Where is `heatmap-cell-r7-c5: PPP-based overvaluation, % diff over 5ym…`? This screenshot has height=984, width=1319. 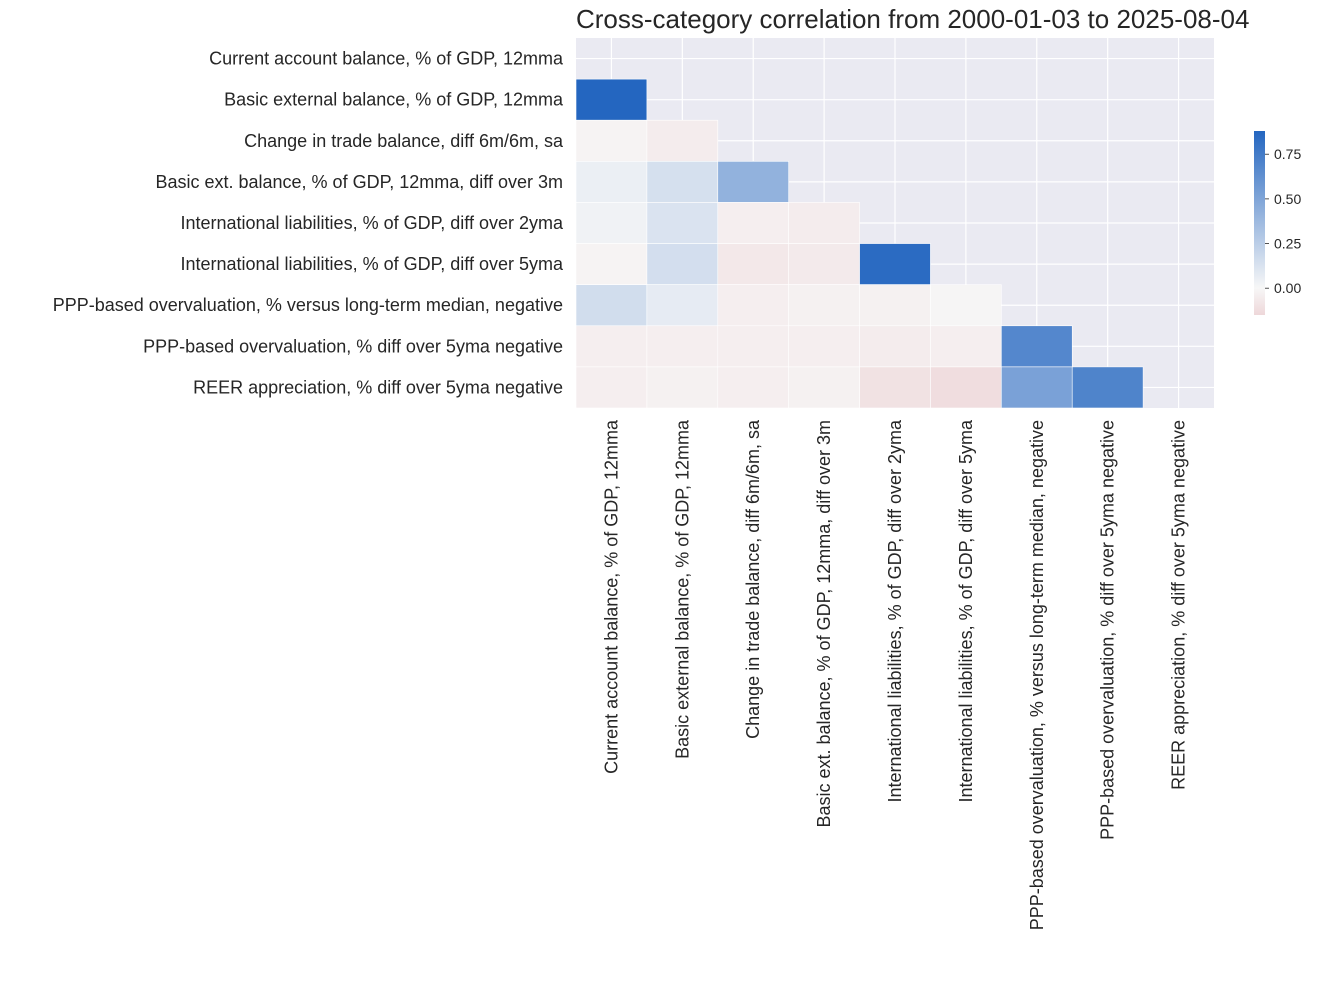
heatmap-cell-r7-c5: PPP-based overvaluation, % diff over 5ym… is located at coordinates (966, 346).